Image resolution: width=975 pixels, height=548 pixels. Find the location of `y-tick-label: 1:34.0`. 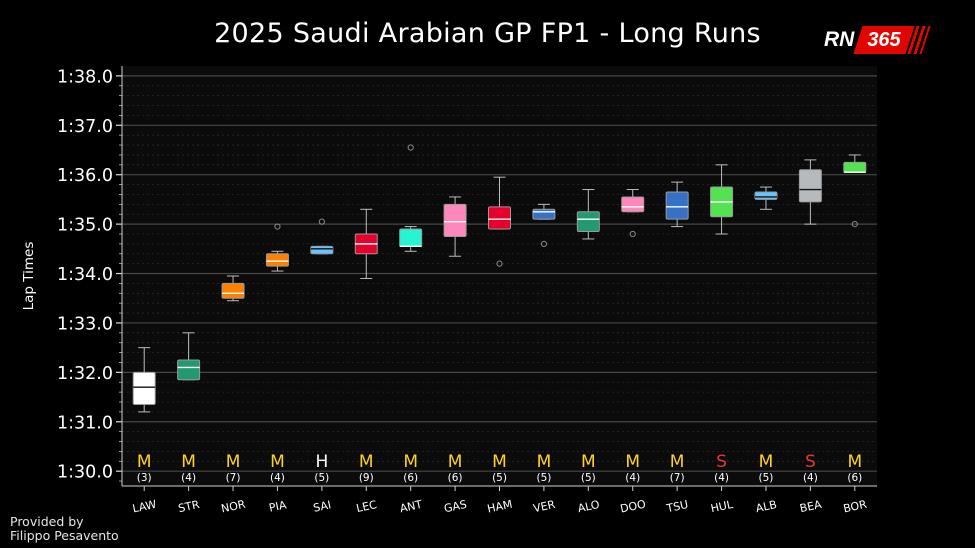

y-tick-label: 1:34.0 is located at coordinates (85, 275).